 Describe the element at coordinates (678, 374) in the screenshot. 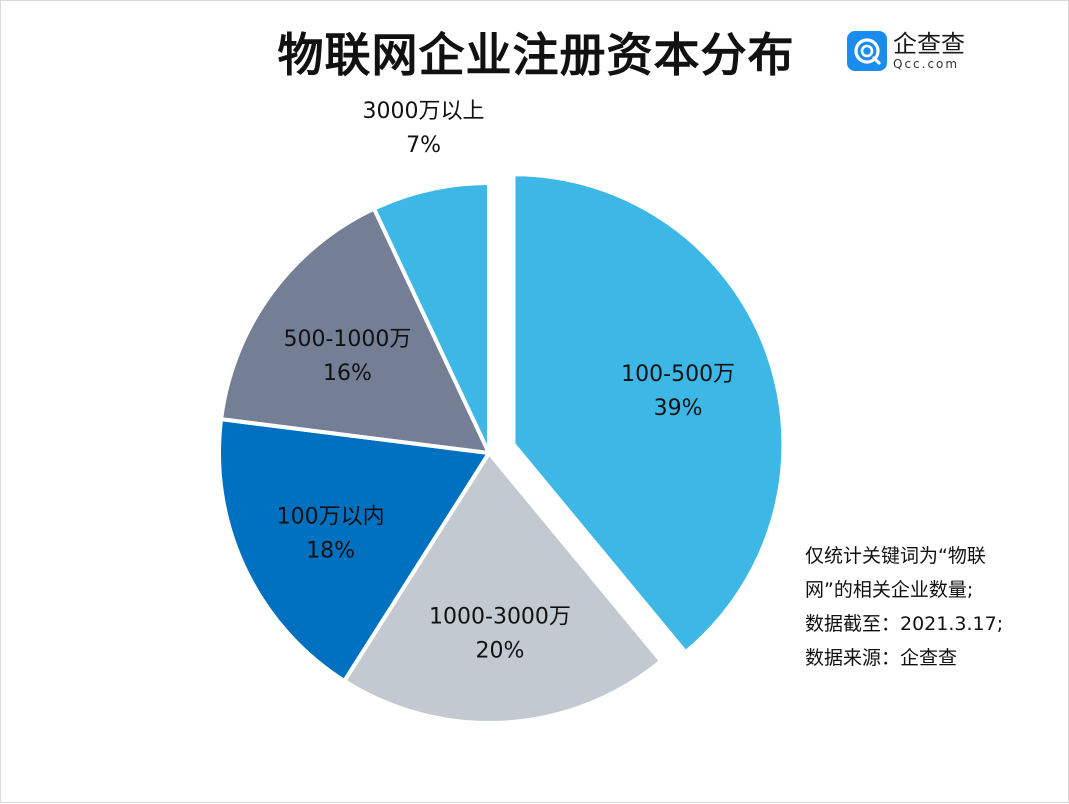

I see `slice-category-label: 100-500万` at that location.